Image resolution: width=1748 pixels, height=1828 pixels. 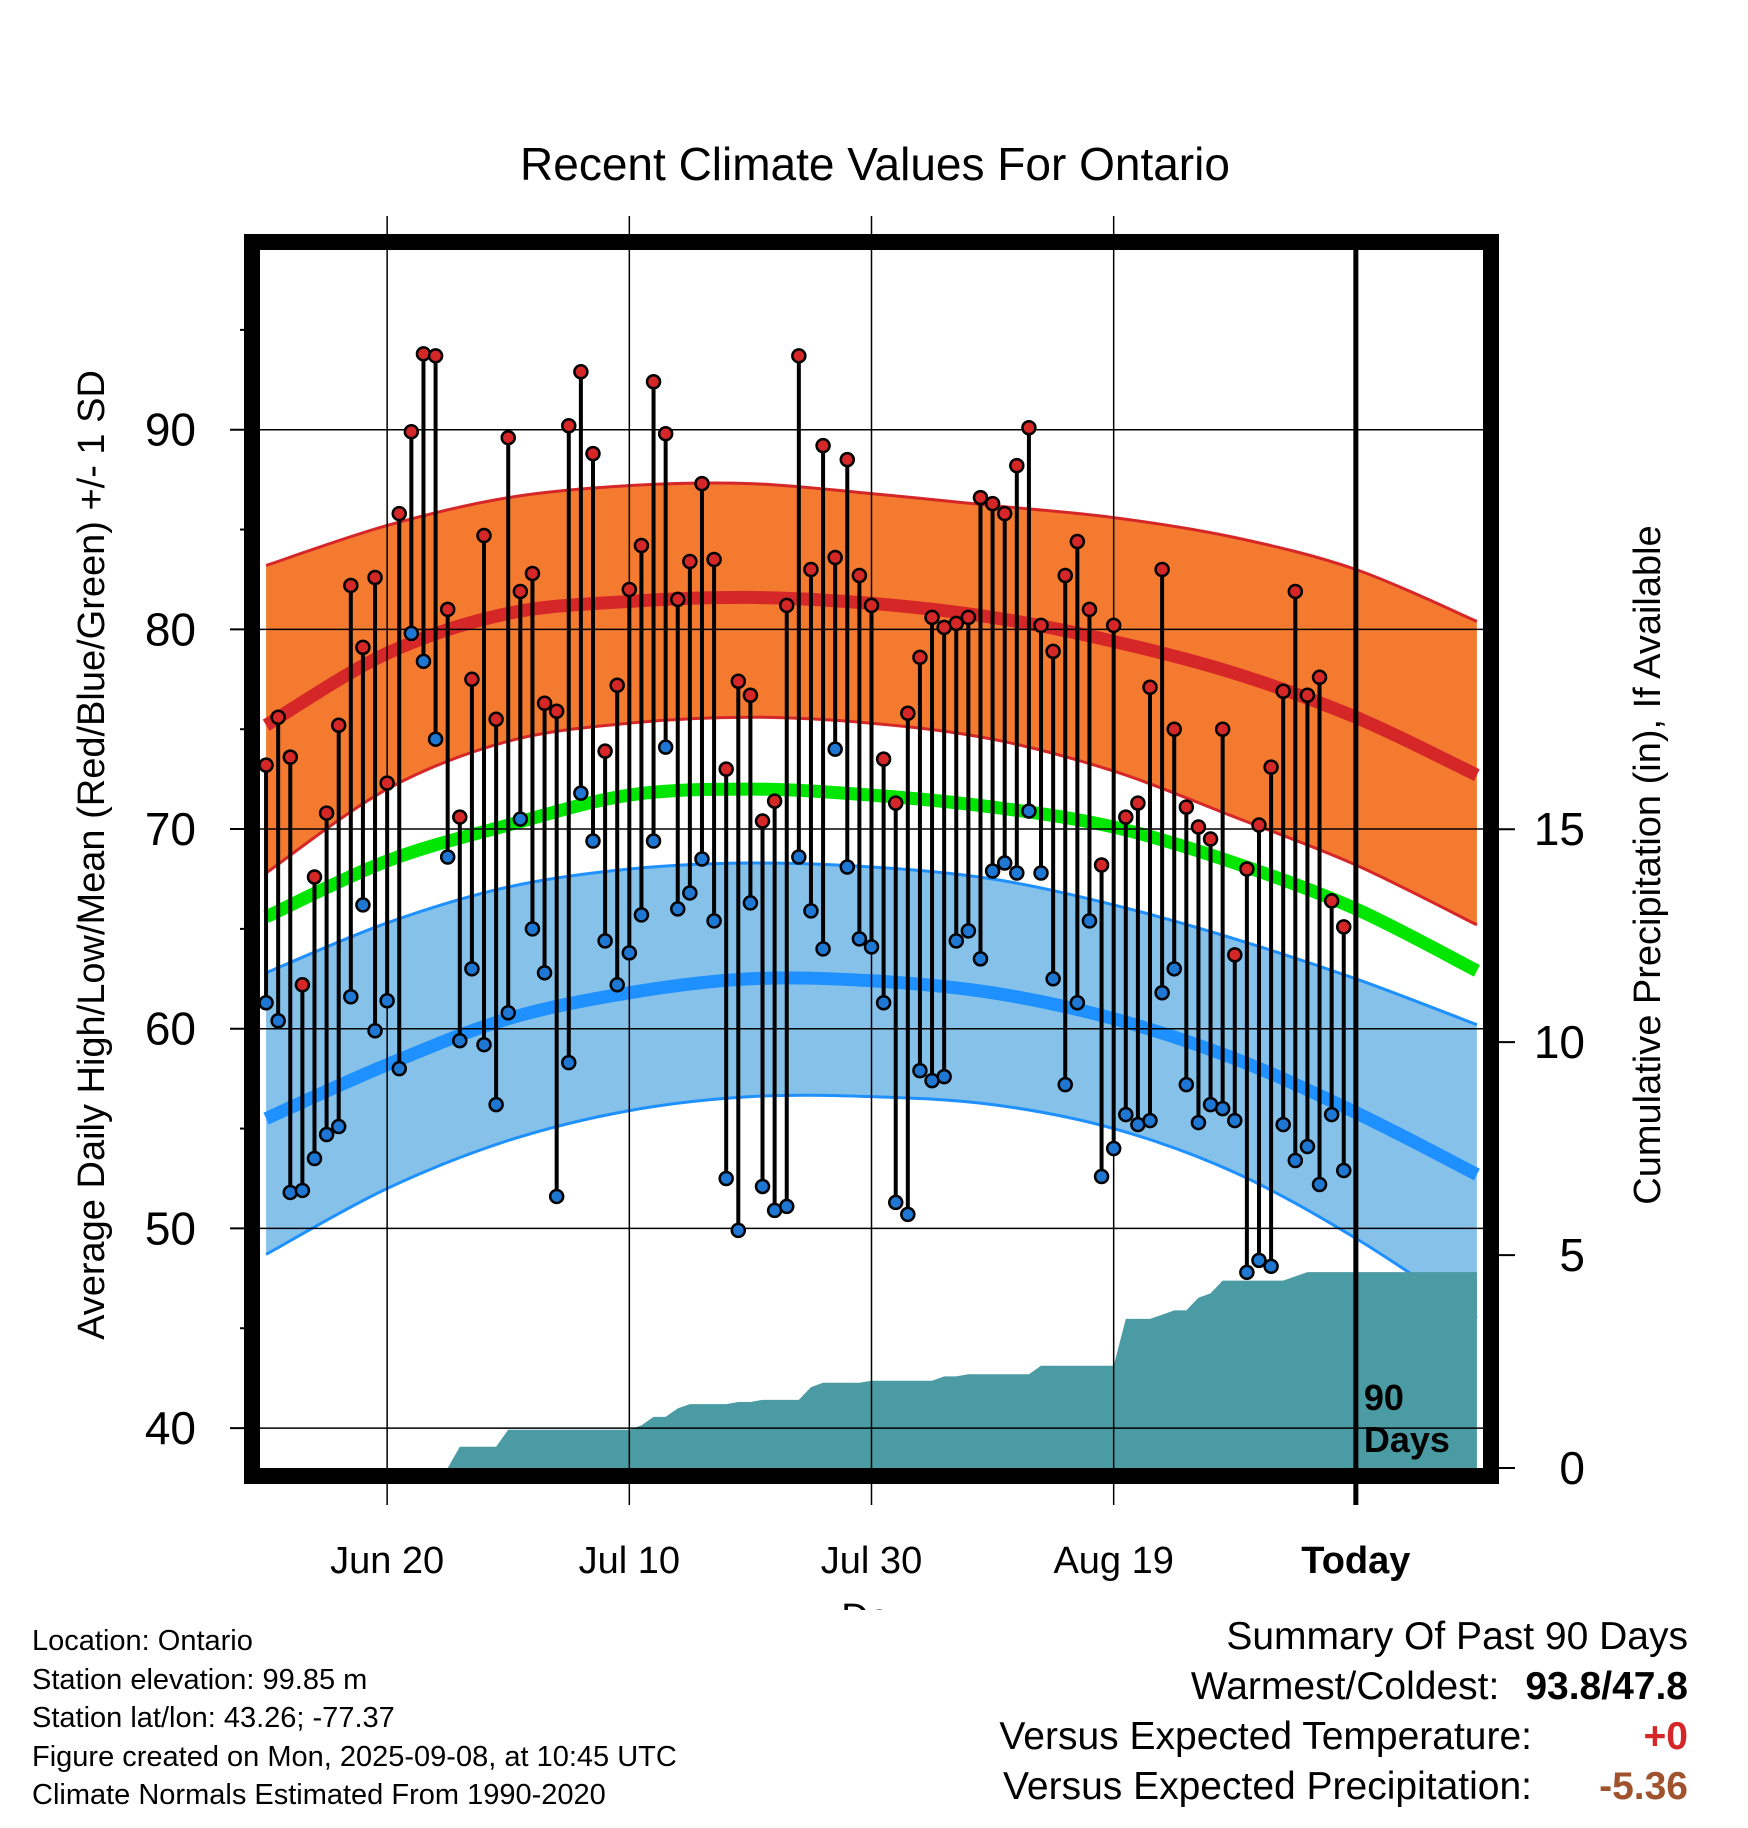 I want to click on x-tick-label: Jul 10, so click(x=629, y=1561).